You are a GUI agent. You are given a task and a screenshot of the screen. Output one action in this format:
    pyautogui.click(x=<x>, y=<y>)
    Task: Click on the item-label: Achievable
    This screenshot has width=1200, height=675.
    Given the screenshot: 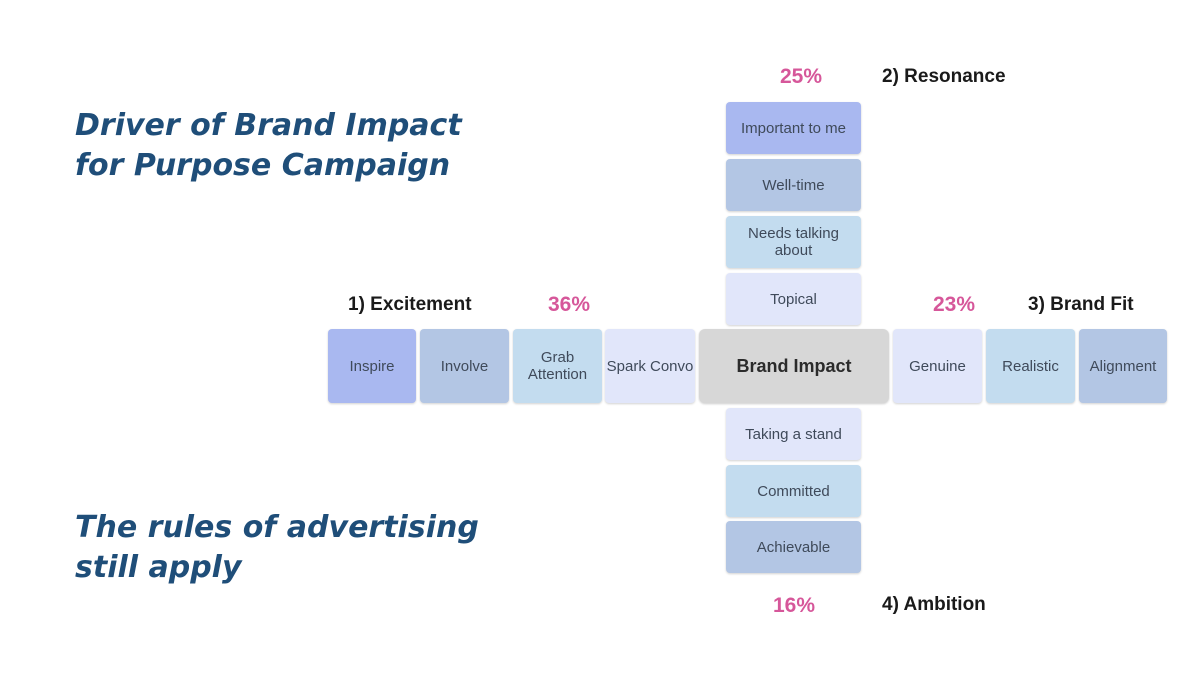 What is the action you would take?
    pyautogui.click(x=793, y=547)
    